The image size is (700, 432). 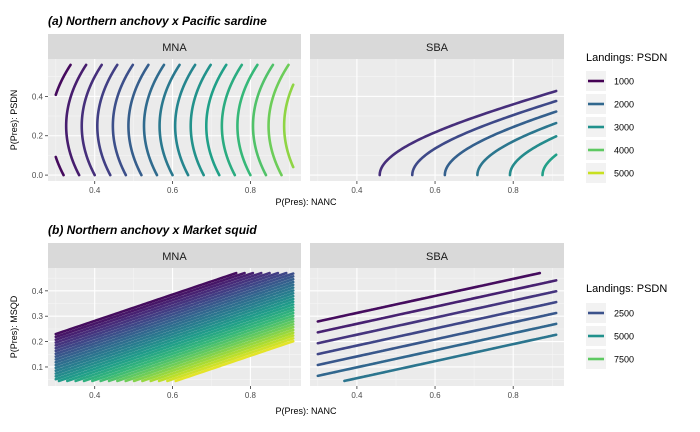 I want to click on plot-a-panel-mna: MNA, so click(x=174, y=107).